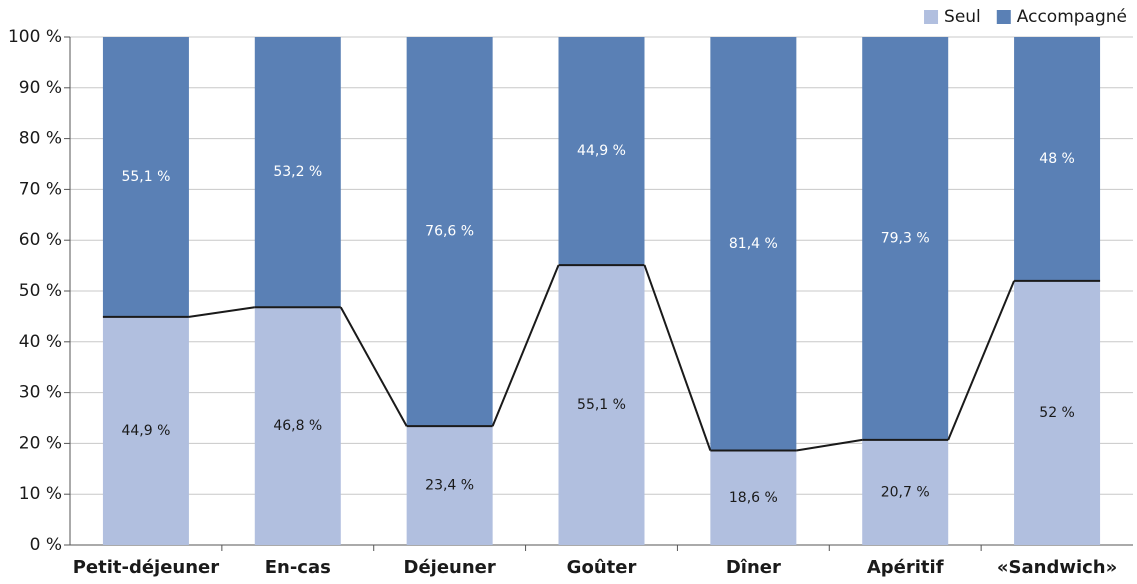 This screenshot has height=584, width=1137. Describe the element at coordinates (905, 567) in the screenshot. I see `x-tick-label: Apéritif` at that location.